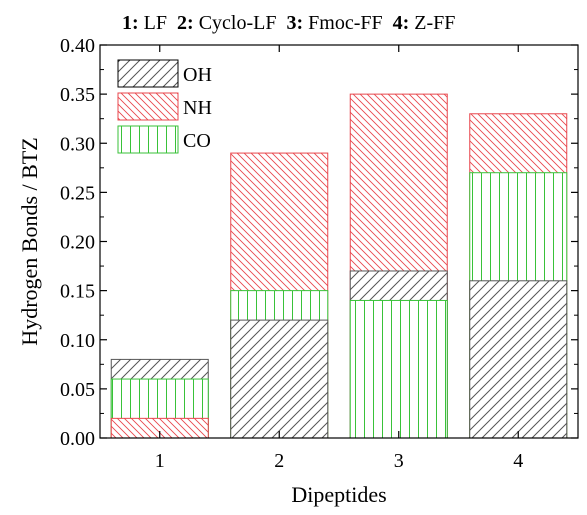  Describe the element at coordinates (77, 341) in the screenshot. I see `y-tick-label: 0.10` at that location.